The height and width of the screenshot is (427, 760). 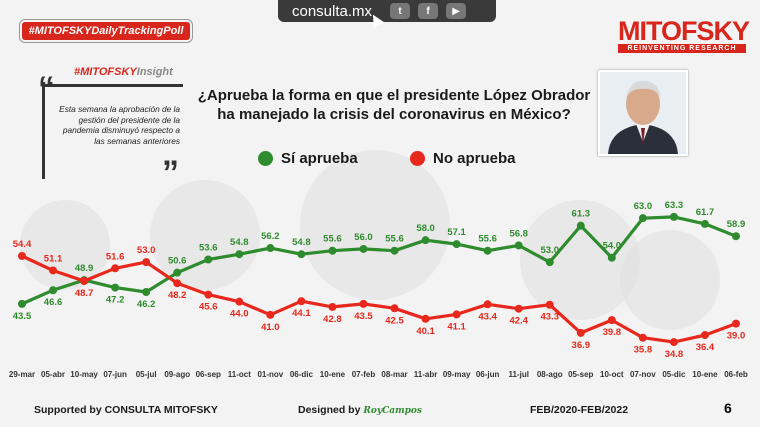 I want to click on x-tick-label: 05-dic, so click(x=674, y=374).